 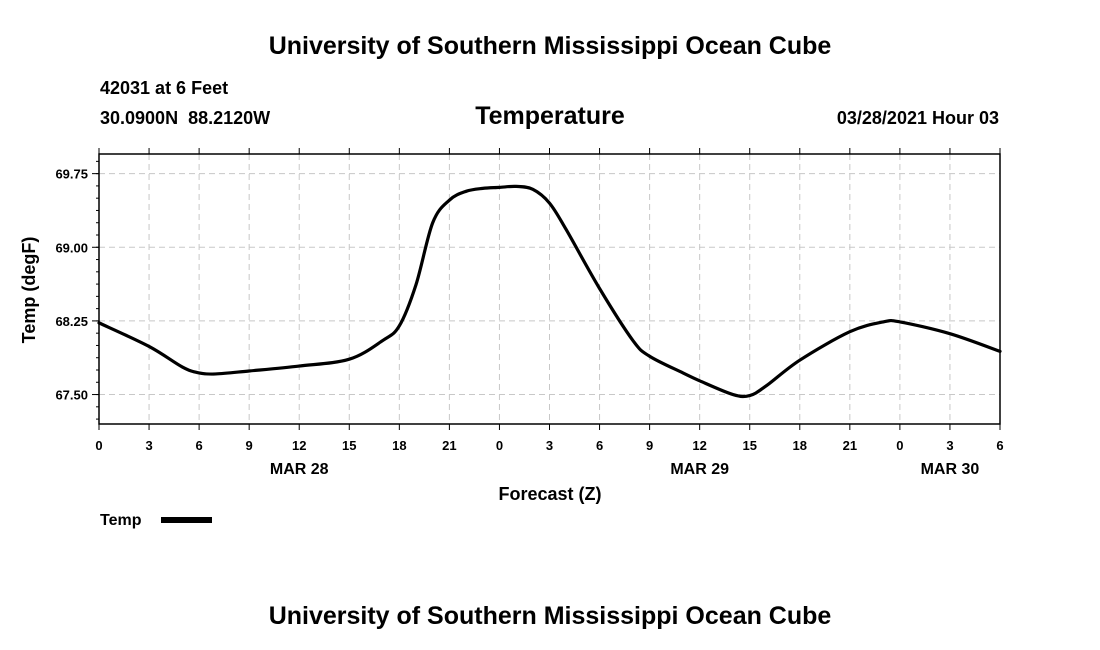 What do you see at coordinates (71, 395) in the screenshot?
I see `y-tick-label: 67.50` at bounding box center [71, 395].